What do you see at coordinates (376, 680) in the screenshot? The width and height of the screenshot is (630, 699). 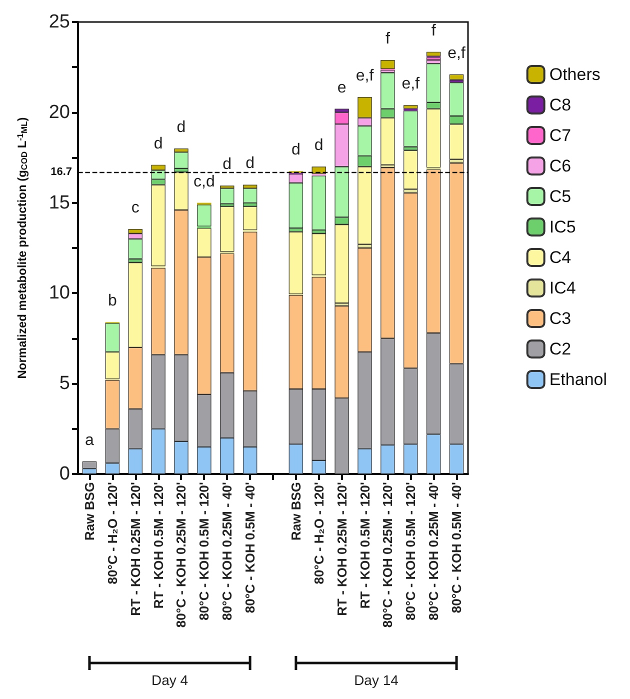 I see `text: Day 14` at bounding box center [376, 680].